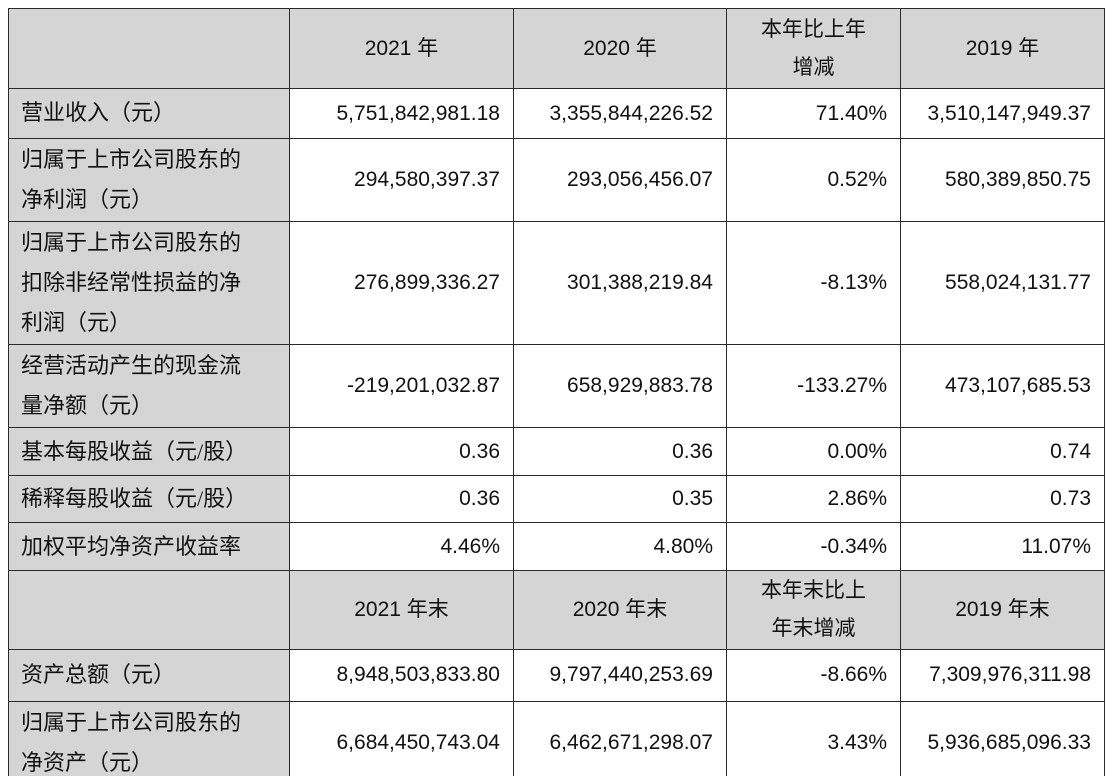  What do you see at coordinates (813, 452) in the screenshot?
I see `value-change: 0.00%` at bounding box center [813, 452].